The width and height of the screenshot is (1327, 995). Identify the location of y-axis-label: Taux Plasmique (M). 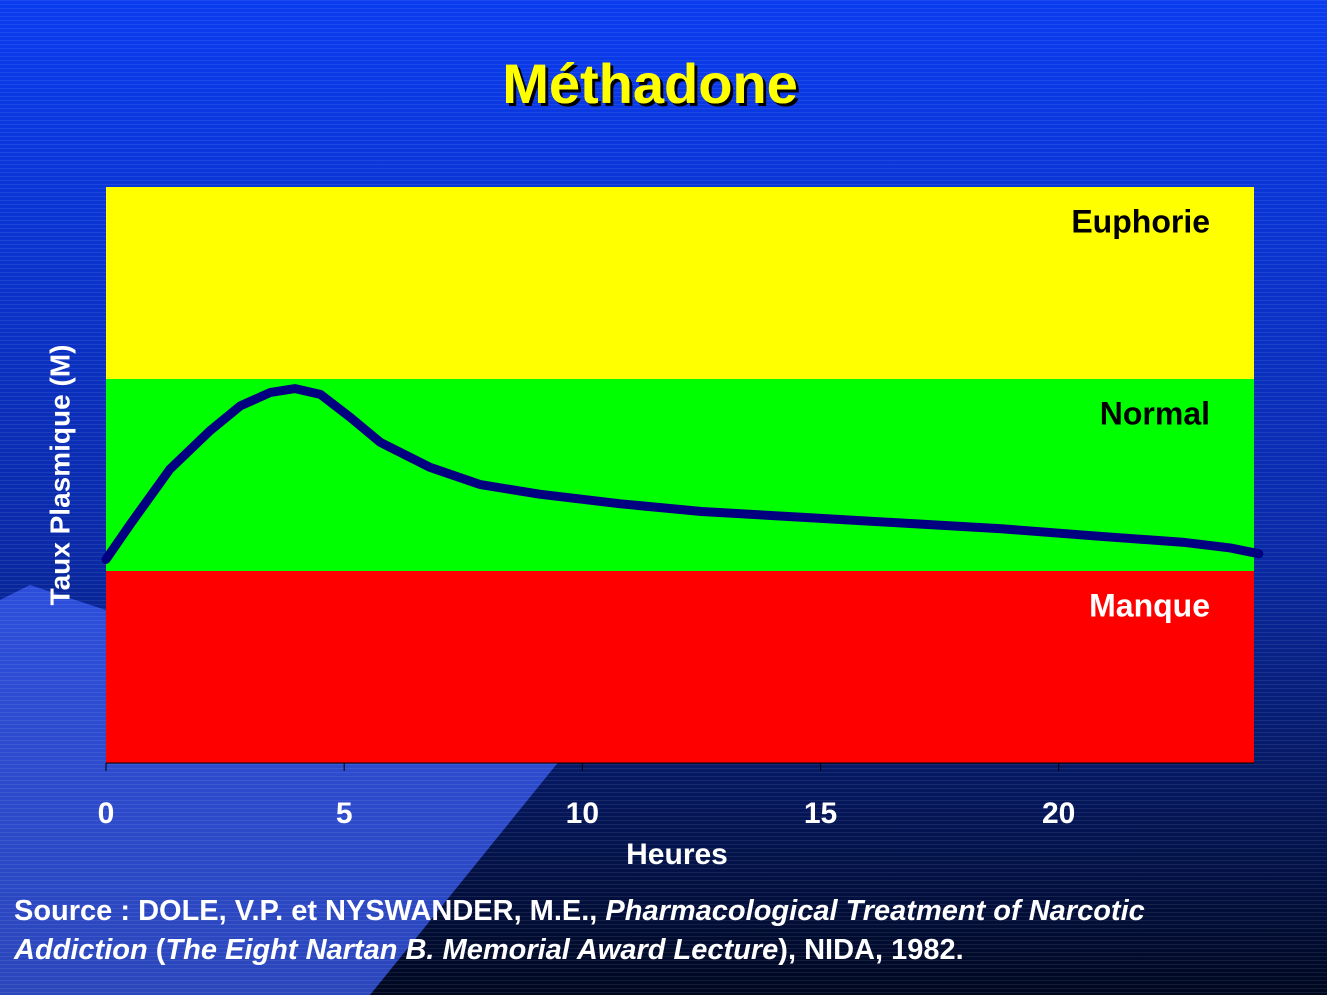
(59, 475).